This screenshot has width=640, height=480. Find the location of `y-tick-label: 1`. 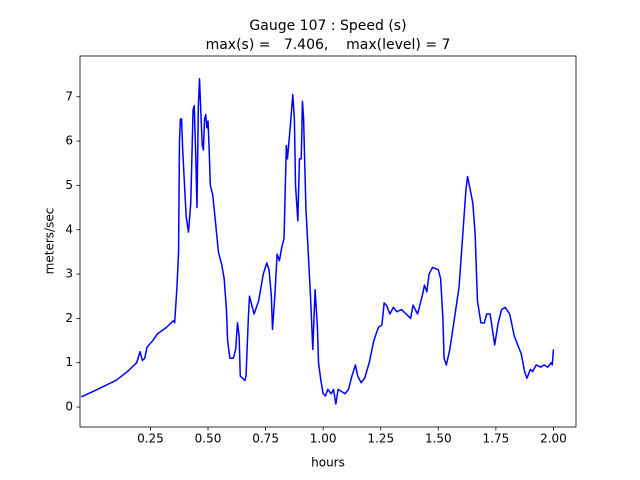

y-tick-label: 1 is located at coordinates (69, 362).